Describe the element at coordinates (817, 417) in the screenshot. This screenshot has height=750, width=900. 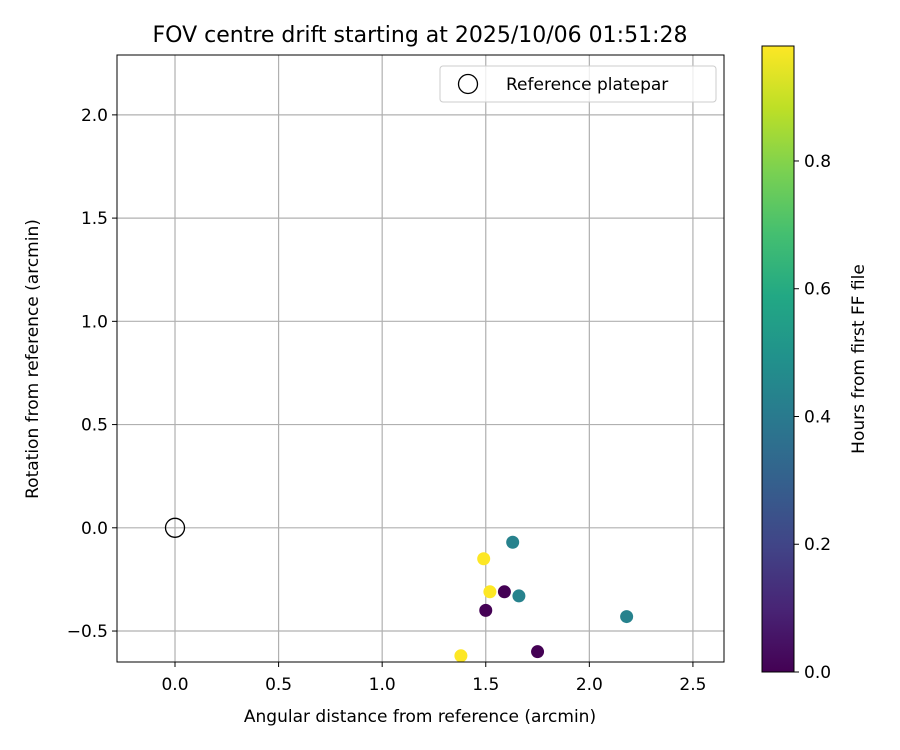
I see `colorbar-tick-label: 0.4` at that location.